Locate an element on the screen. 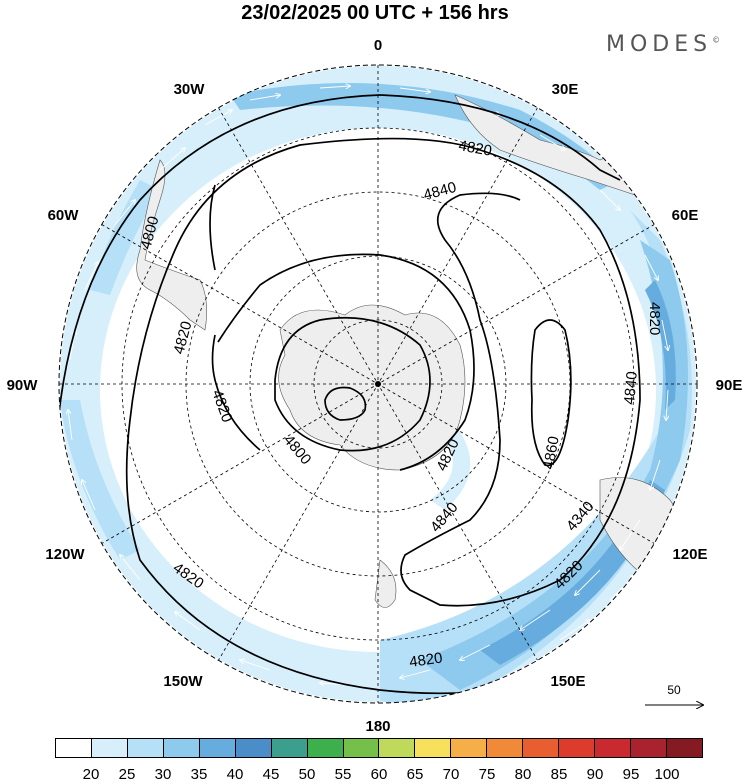 Image resolution: width=750 pixels, height=784 pixels. lon-label-150w: 150W is located at coordinates (183, 681).